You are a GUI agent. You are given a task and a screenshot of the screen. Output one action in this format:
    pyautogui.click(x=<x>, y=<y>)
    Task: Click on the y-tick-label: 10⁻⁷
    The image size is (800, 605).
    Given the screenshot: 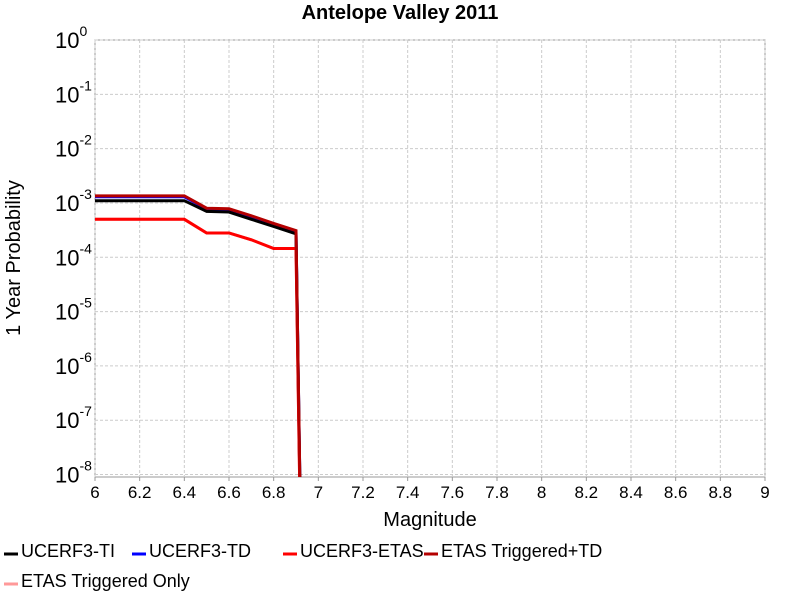 What is the action you would take?
    pyautogui.click(x=73, y=418)
    